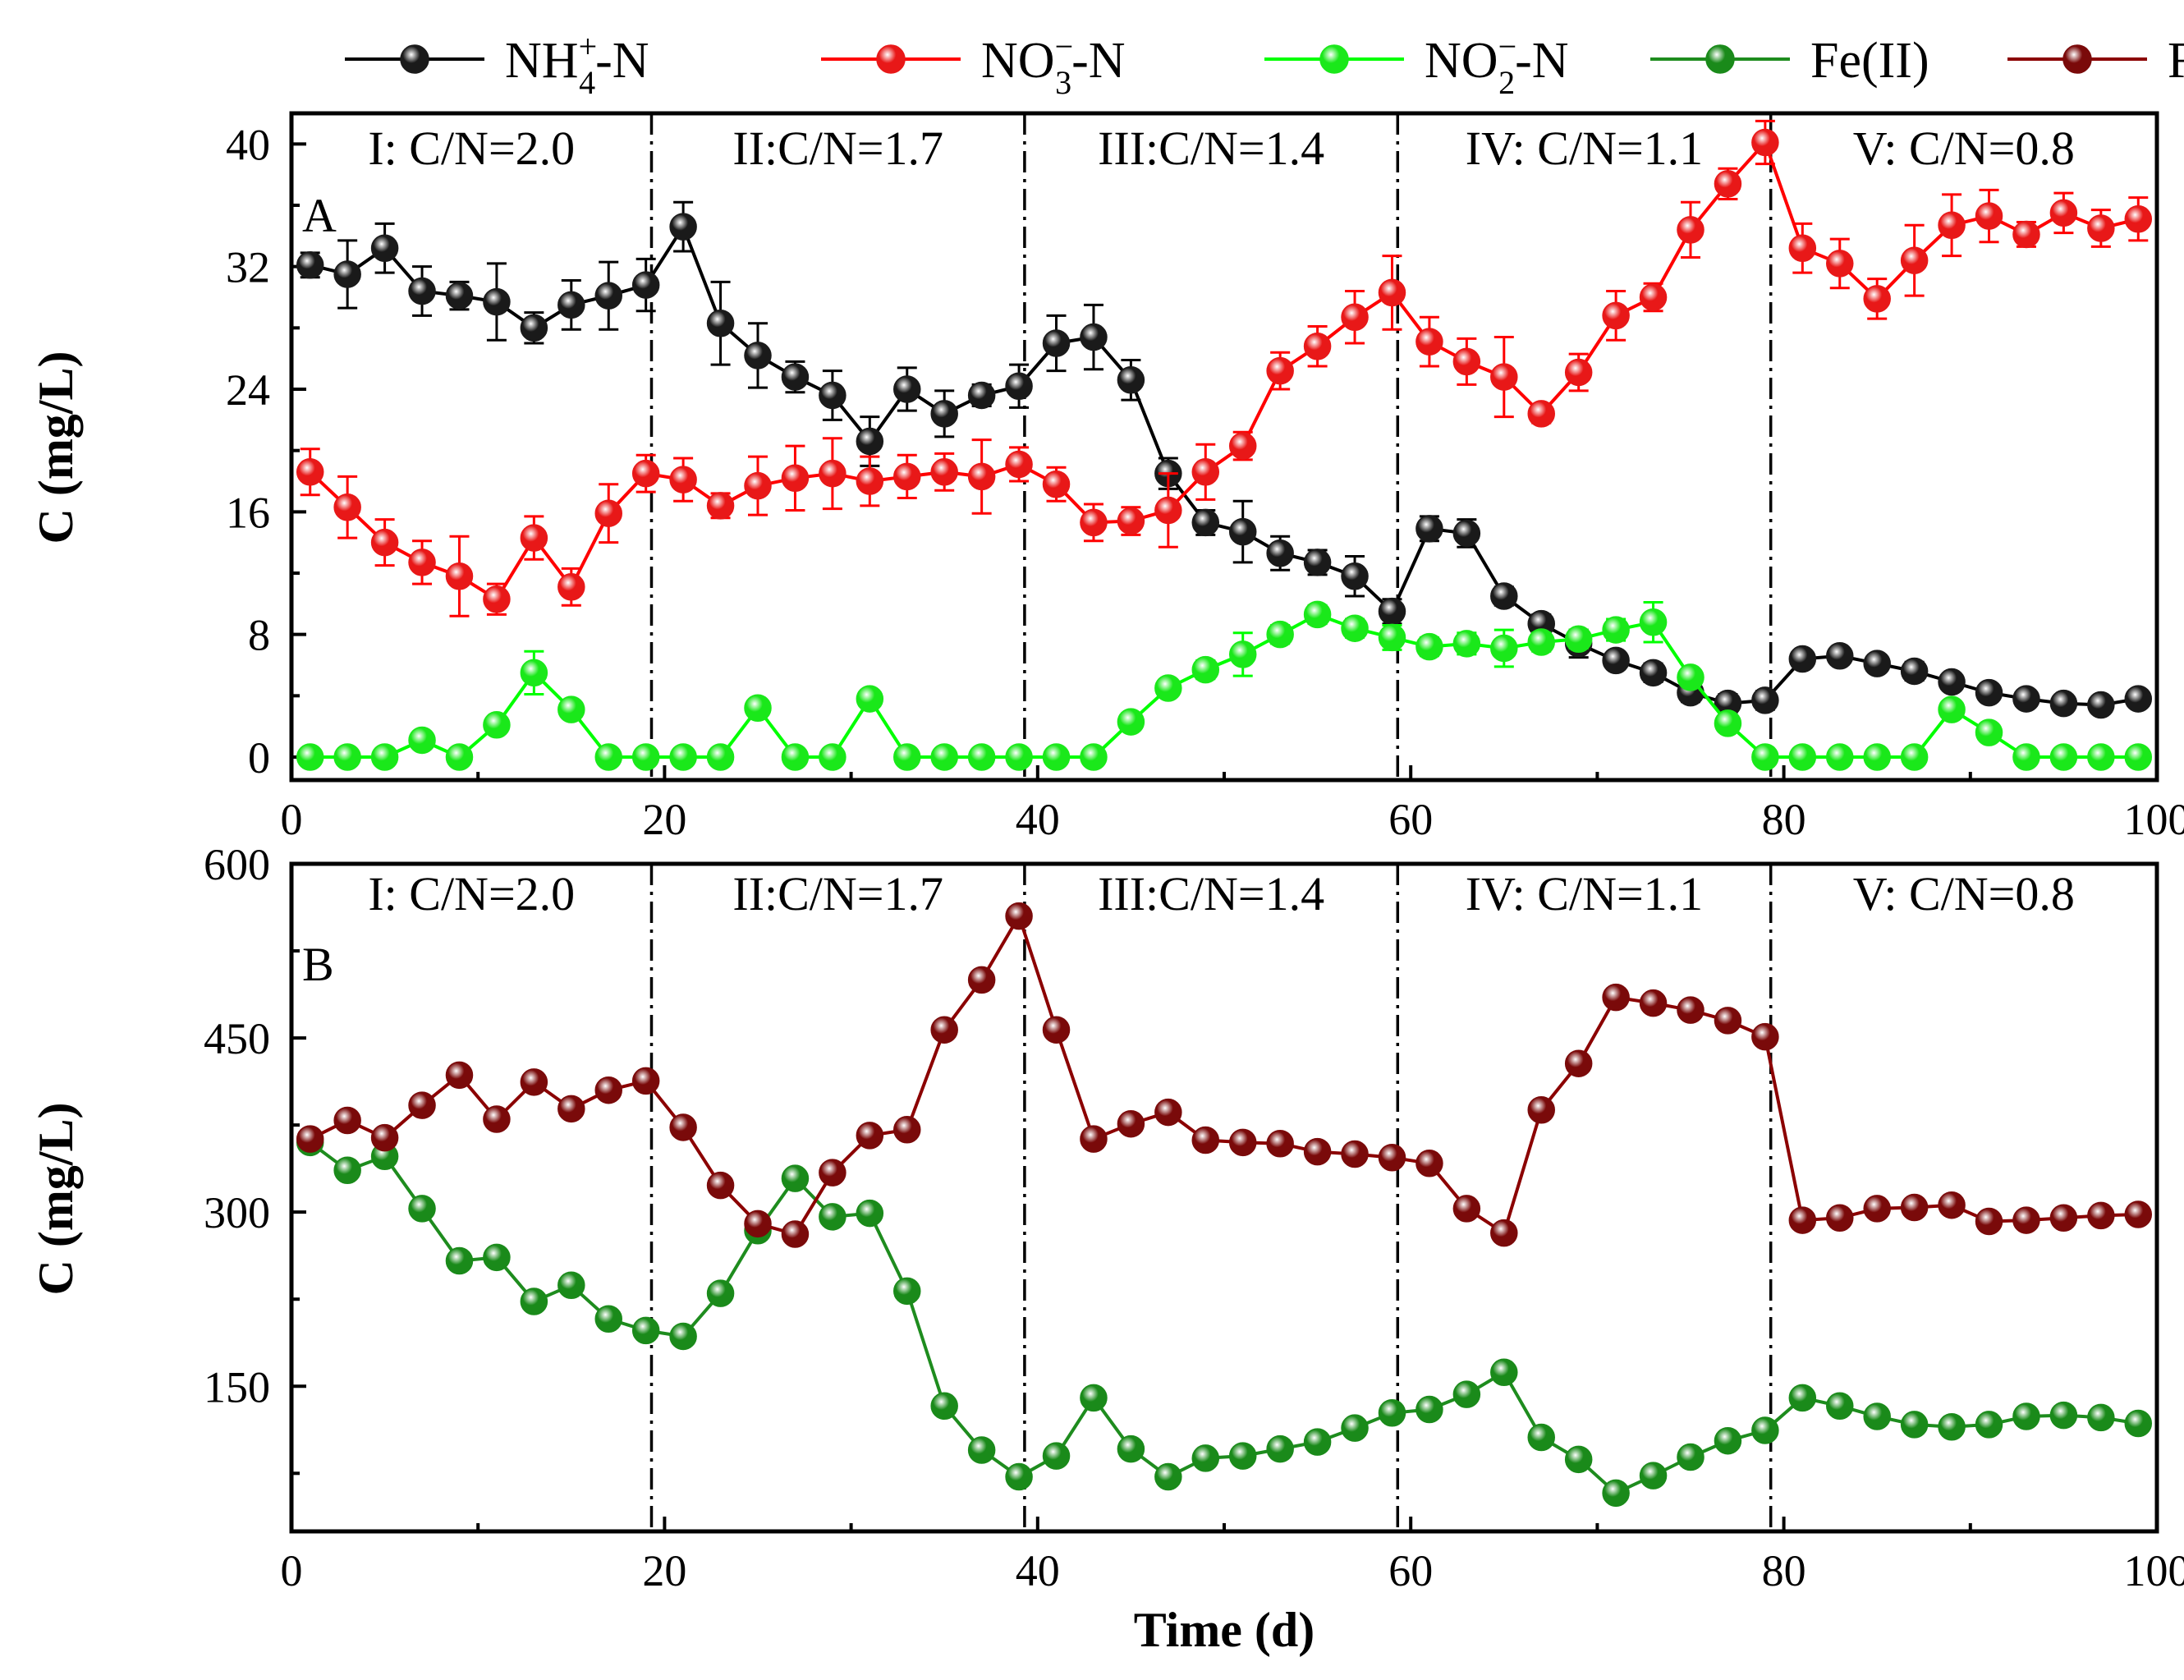 The image size is (2184, 1680). I want to click on phase-label: I: C/N=2.0, so click(471, 148).